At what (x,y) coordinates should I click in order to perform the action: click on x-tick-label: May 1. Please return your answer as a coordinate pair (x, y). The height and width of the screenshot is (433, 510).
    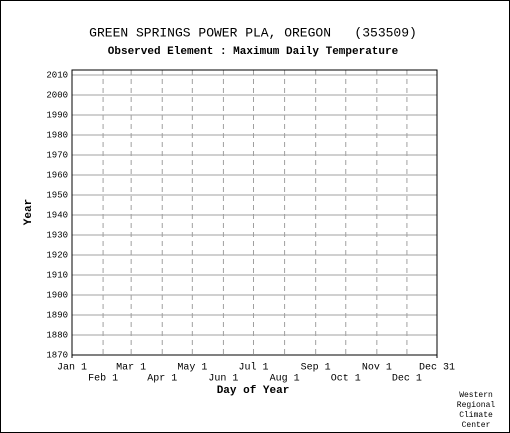
    Looking at the image, I should click on (192, 368).